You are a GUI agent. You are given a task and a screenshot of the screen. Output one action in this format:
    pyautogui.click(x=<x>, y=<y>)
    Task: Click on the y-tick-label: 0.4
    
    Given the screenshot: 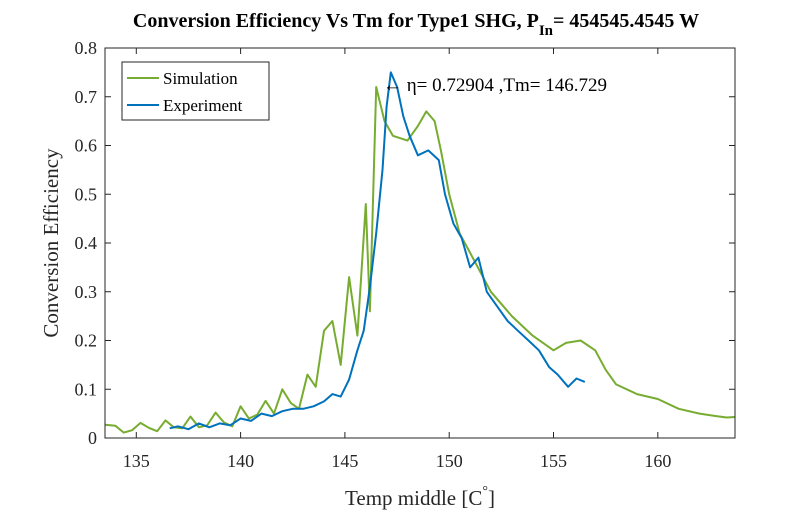 What is the action you would take?
    pyautogui.click(x=86, y=243)
    